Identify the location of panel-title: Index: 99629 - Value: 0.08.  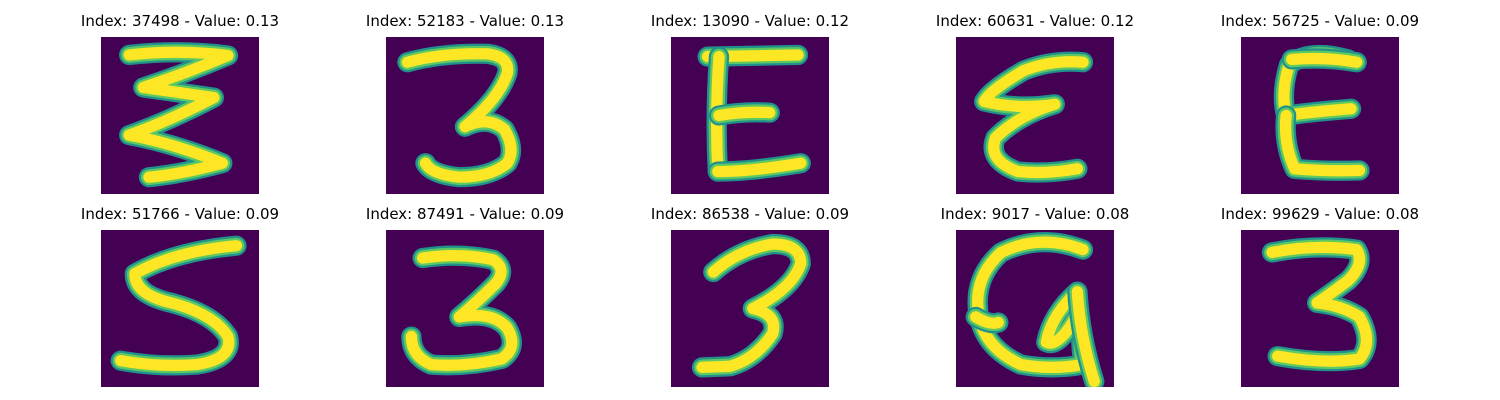
(1320, 214).